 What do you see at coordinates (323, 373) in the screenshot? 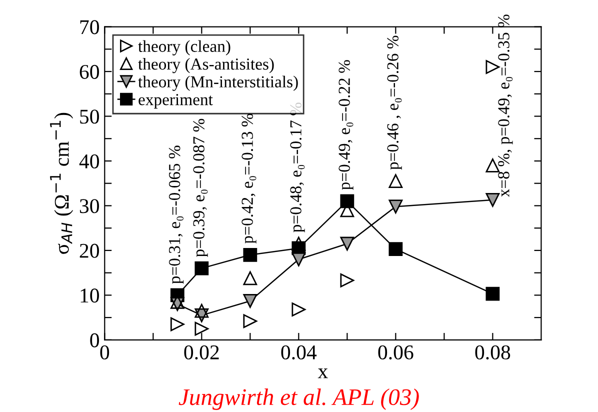
I see `x-axis-title: x` at bounding box center [323, 373].